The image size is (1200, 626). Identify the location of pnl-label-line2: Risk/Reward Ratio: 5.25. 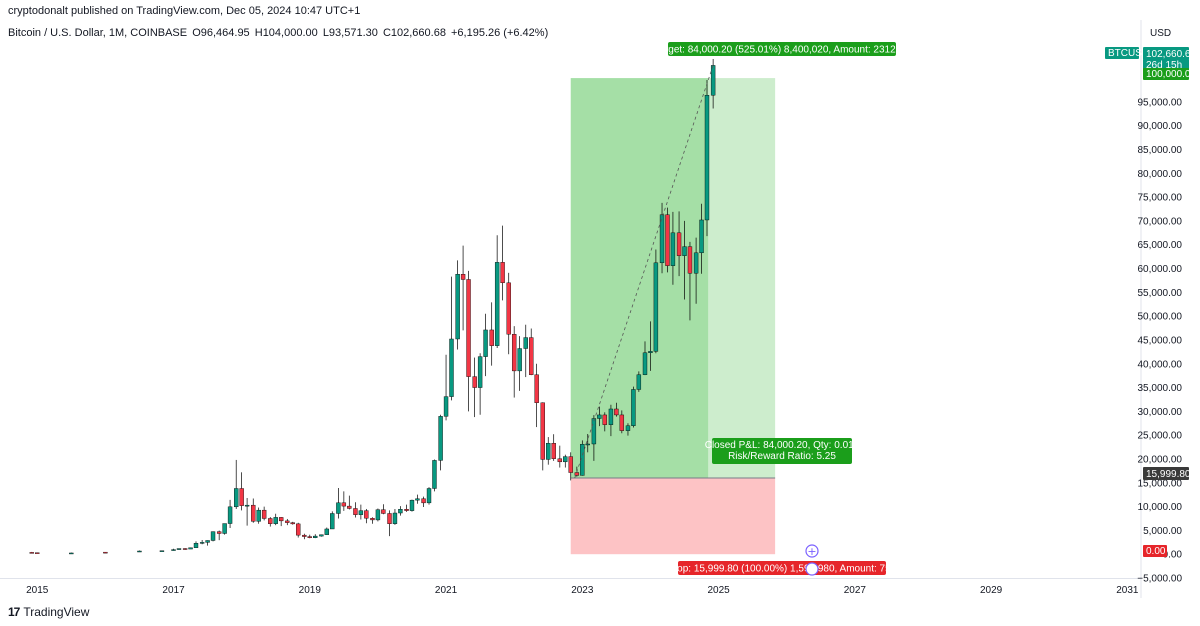
(782, 456).